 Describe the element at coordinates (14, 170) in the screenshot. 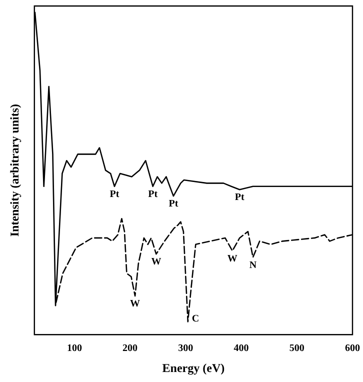

I see `y-axis-title: Intensity (arbitrary units)` at that location.